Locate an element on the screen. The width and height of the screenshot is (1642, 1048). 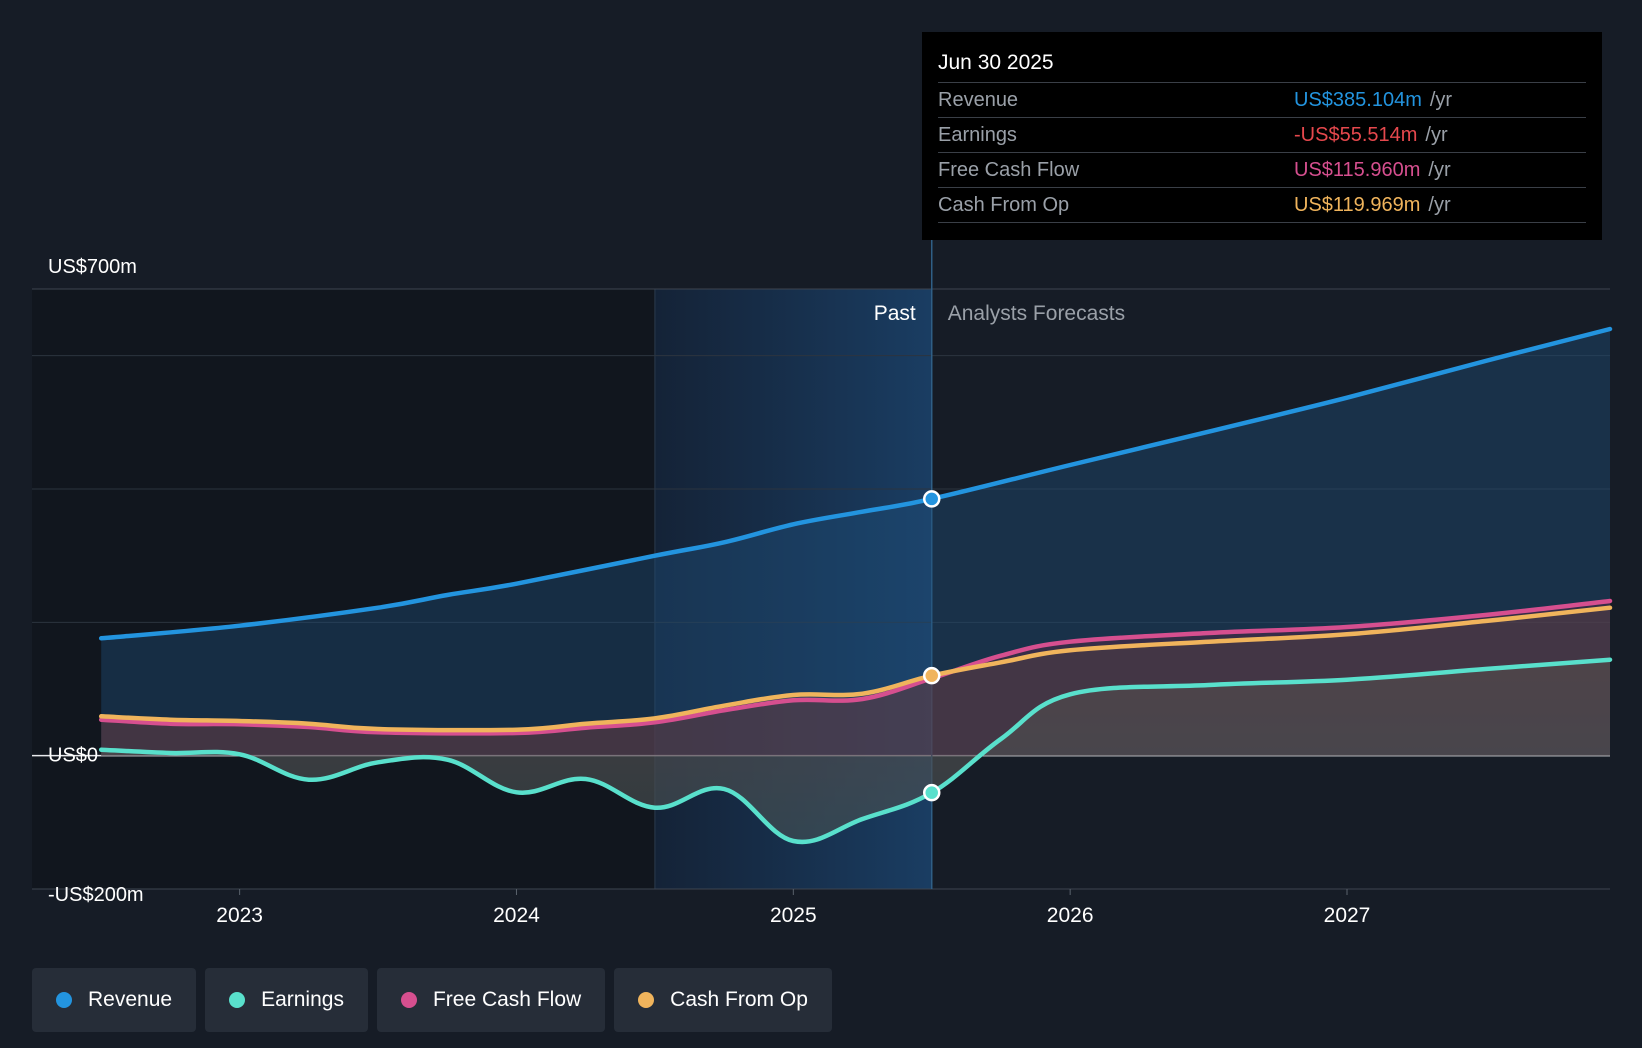
y-tick-label: US$700m is located at coordinates (92, 267).